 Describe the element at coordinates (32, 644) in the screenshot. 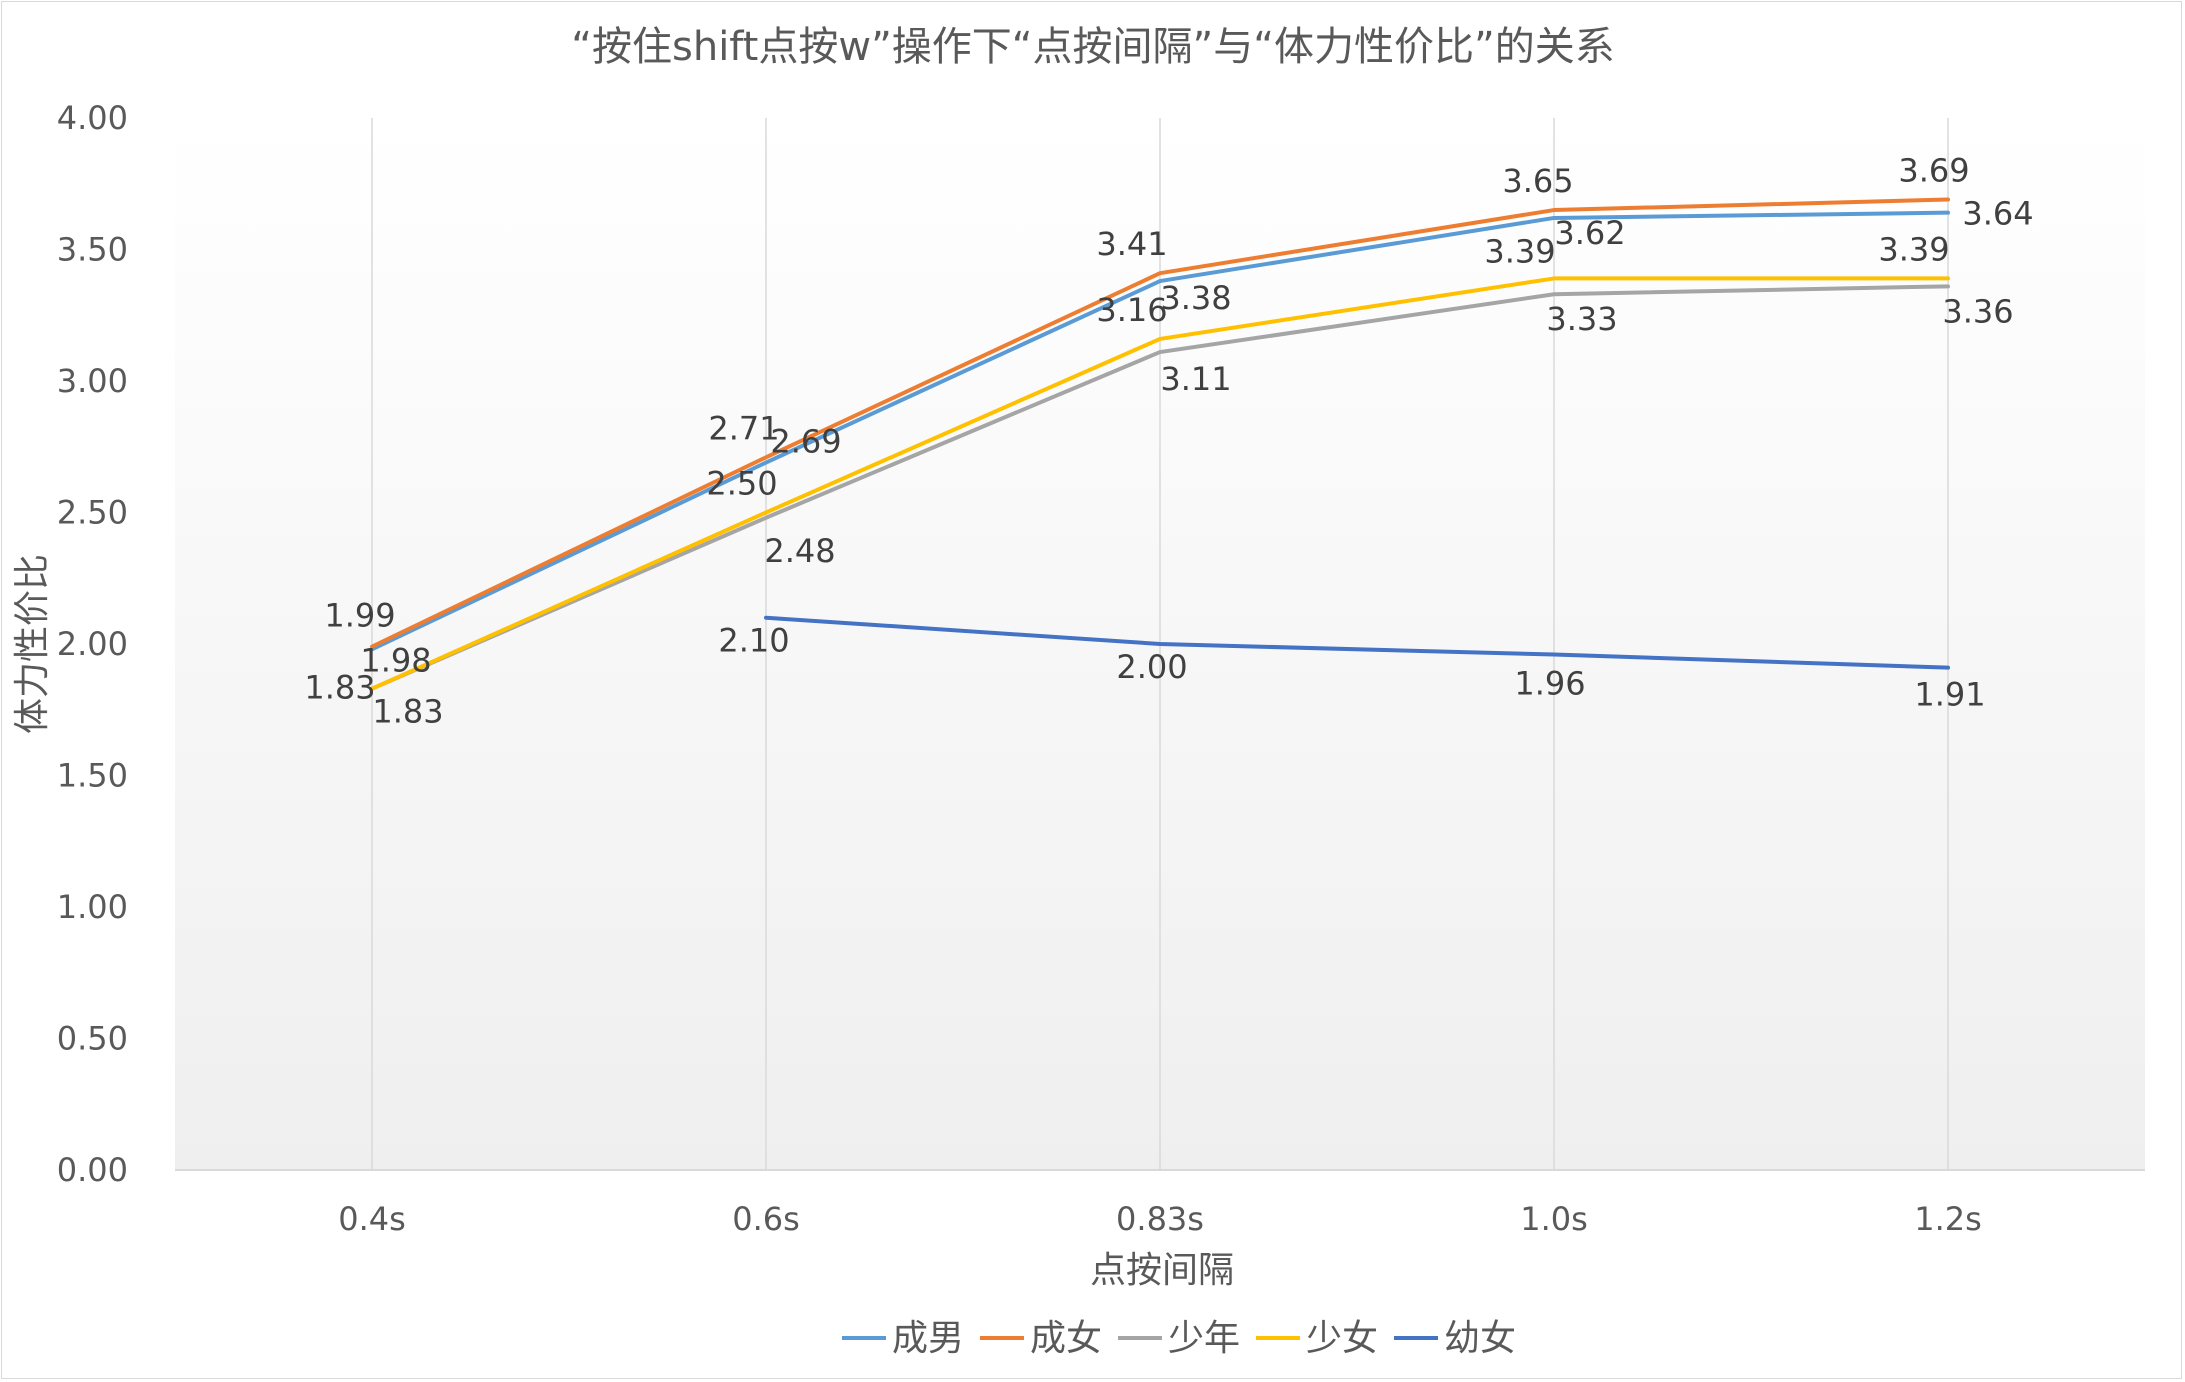

I see `y-axis-title: 体力性价比` at that location.